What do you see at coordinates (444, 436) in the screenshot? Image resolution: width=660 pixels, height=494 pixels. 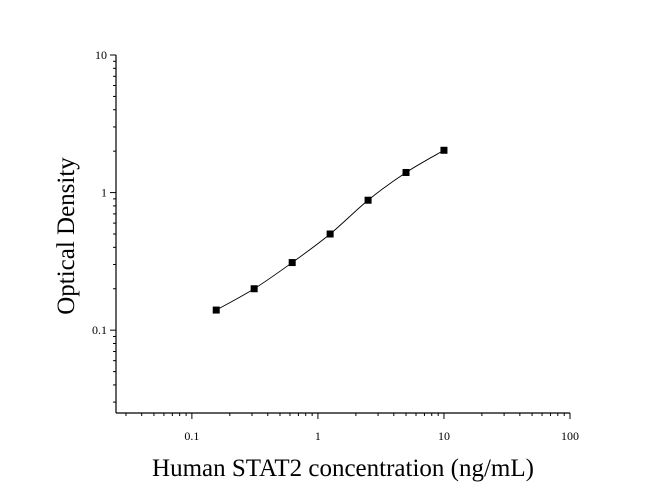 I see `x-tick-label: 10` at bounding box center [444, 436].